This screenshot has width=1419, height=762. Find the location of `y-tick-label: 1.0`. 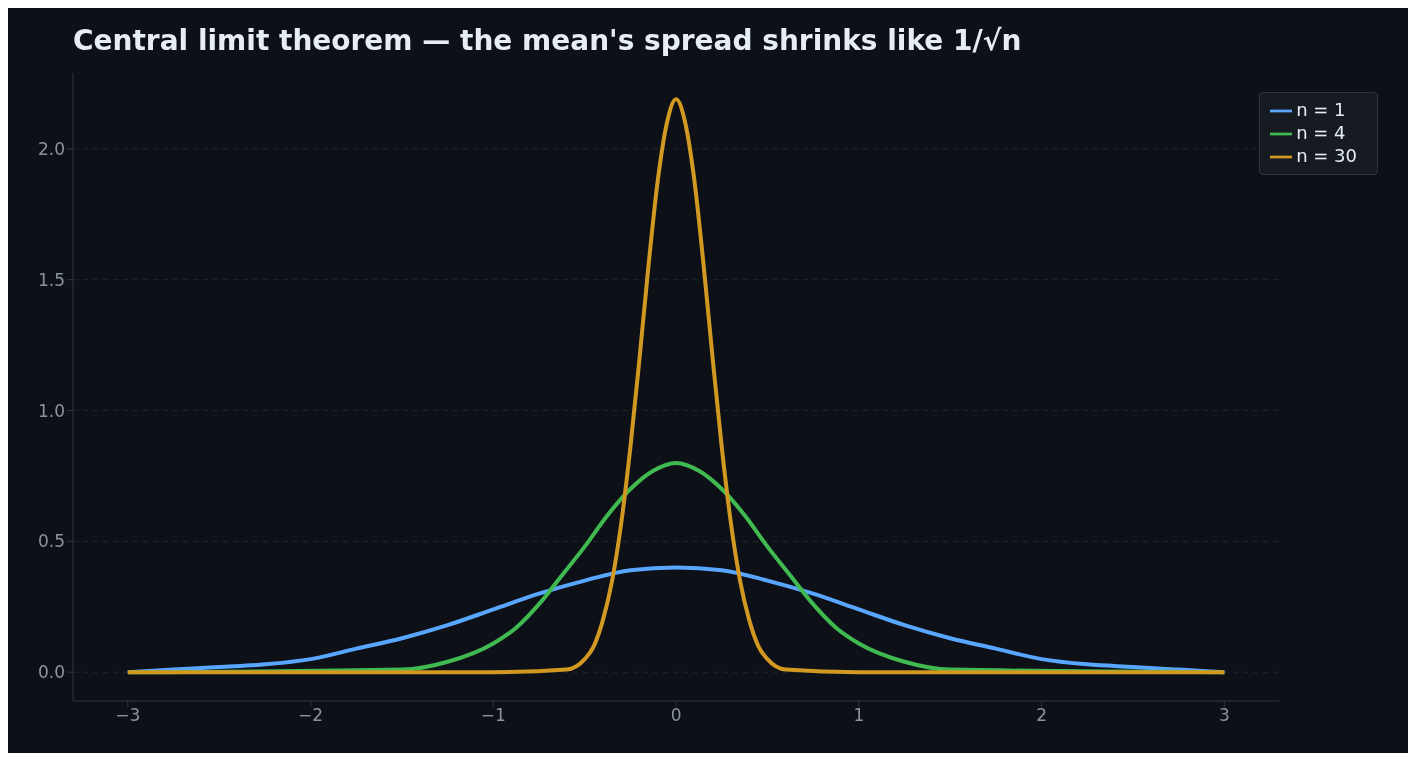

y-tick-label: 1.0 is located at coordinates (51, 410).